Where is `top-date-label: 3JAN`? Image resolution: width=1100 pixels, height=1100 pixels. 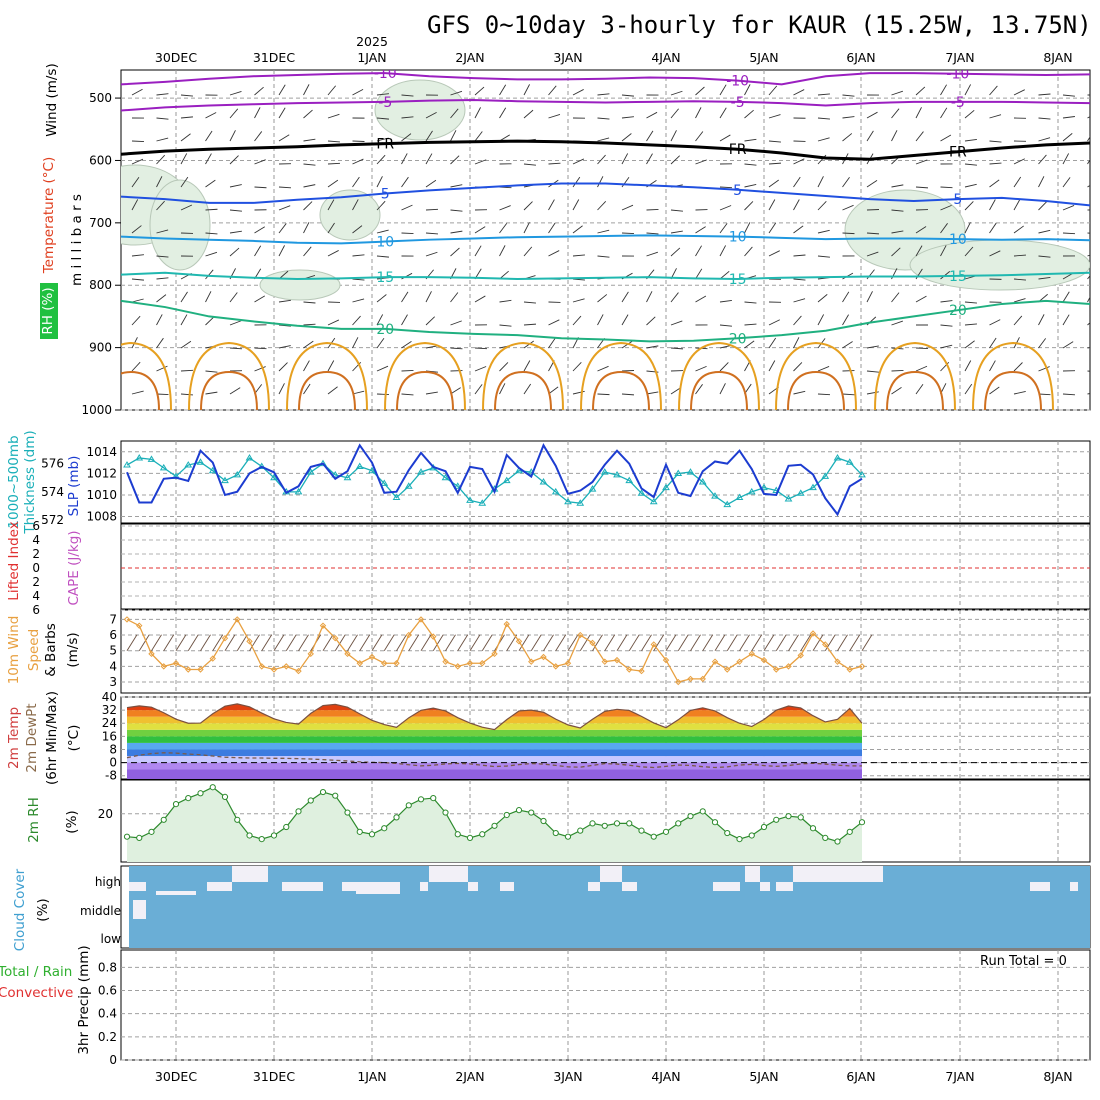
top-date-label: 3JAN is located at coordinates (567, 57).